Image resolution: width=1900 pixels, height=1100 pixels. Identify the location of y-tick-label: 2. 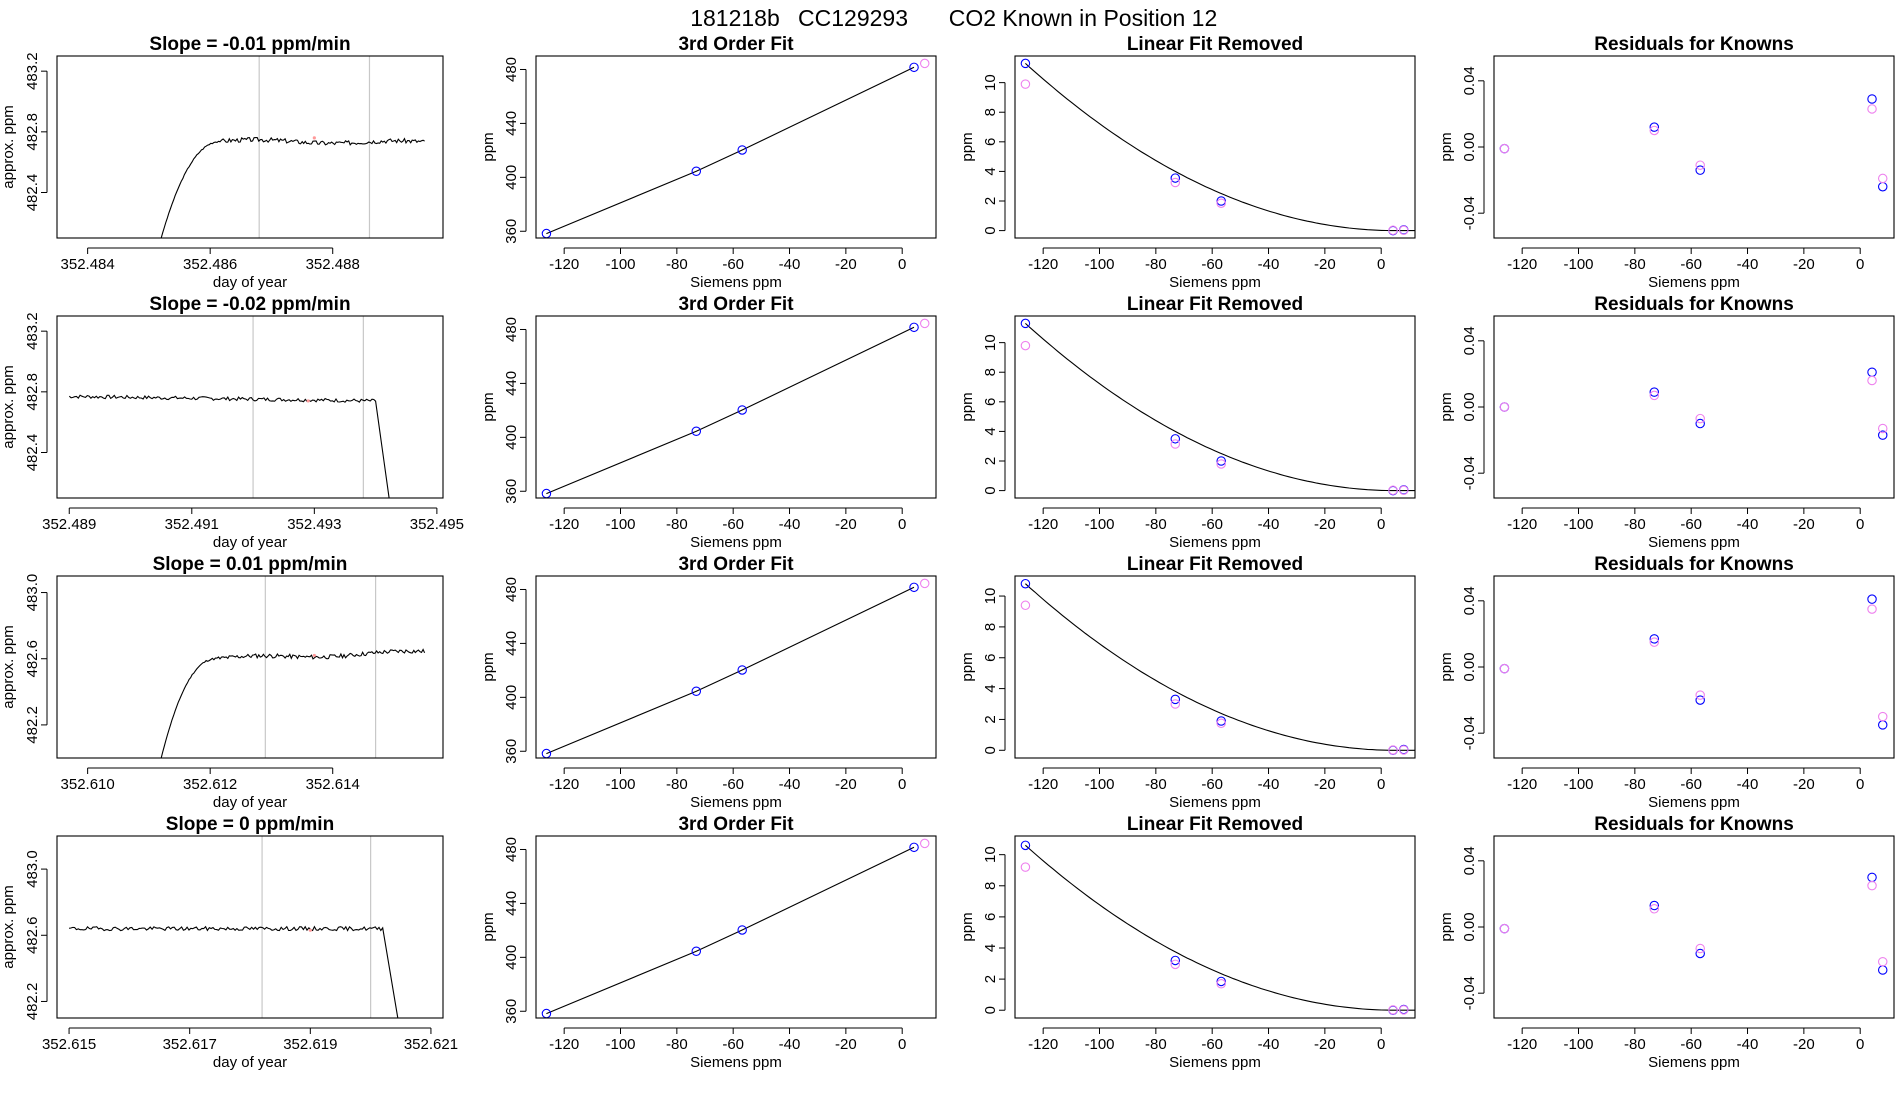
(990, 719).